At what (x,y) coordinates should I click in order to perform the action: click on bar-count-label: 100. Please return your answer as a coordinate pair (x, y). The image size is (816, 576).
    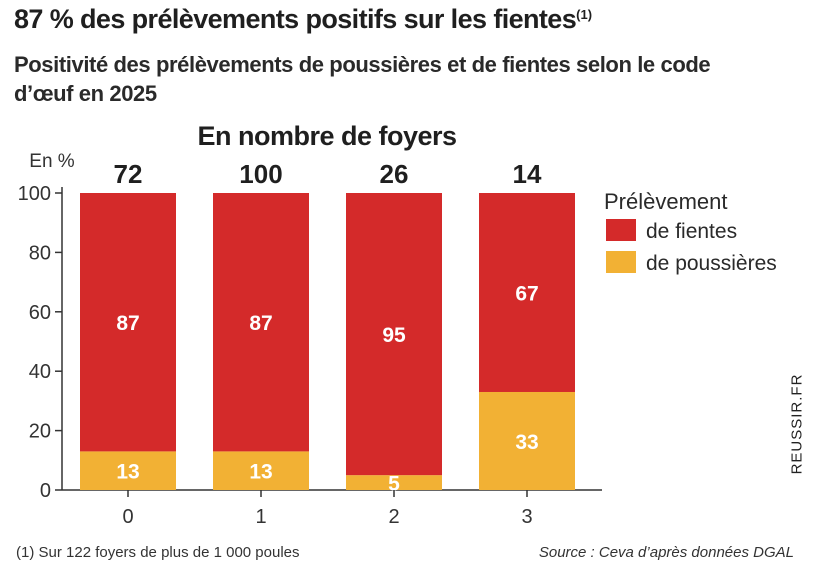
    Looking at the image, I should click on (260, 174).